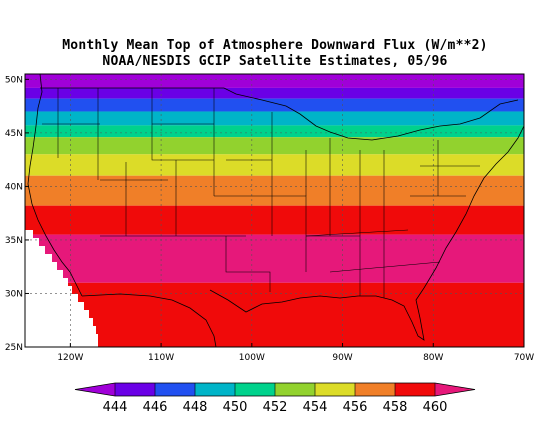  I want to click on lat-axis: 50N 45N 40N 35N 30N 25N, so click(17, 214).